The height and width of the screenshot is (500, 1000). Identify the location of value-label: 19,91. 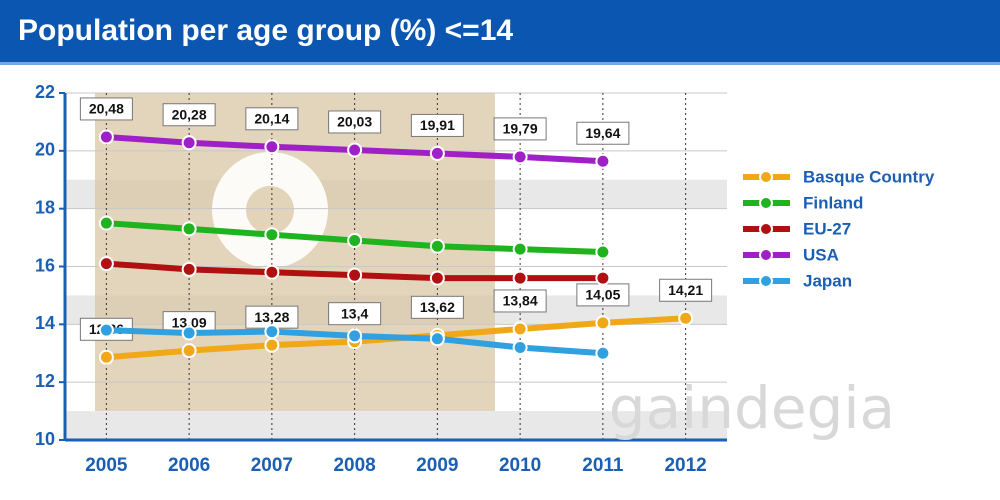
(437, 125).